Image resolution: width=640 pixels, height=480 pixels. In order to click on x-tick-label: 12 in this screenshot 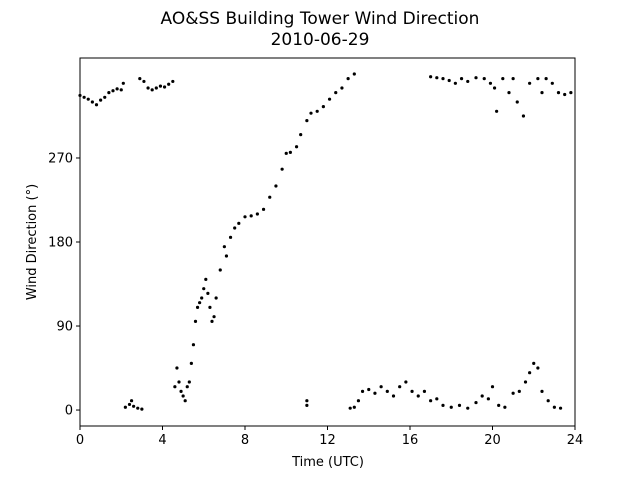, I will do `click(327, 440)`.